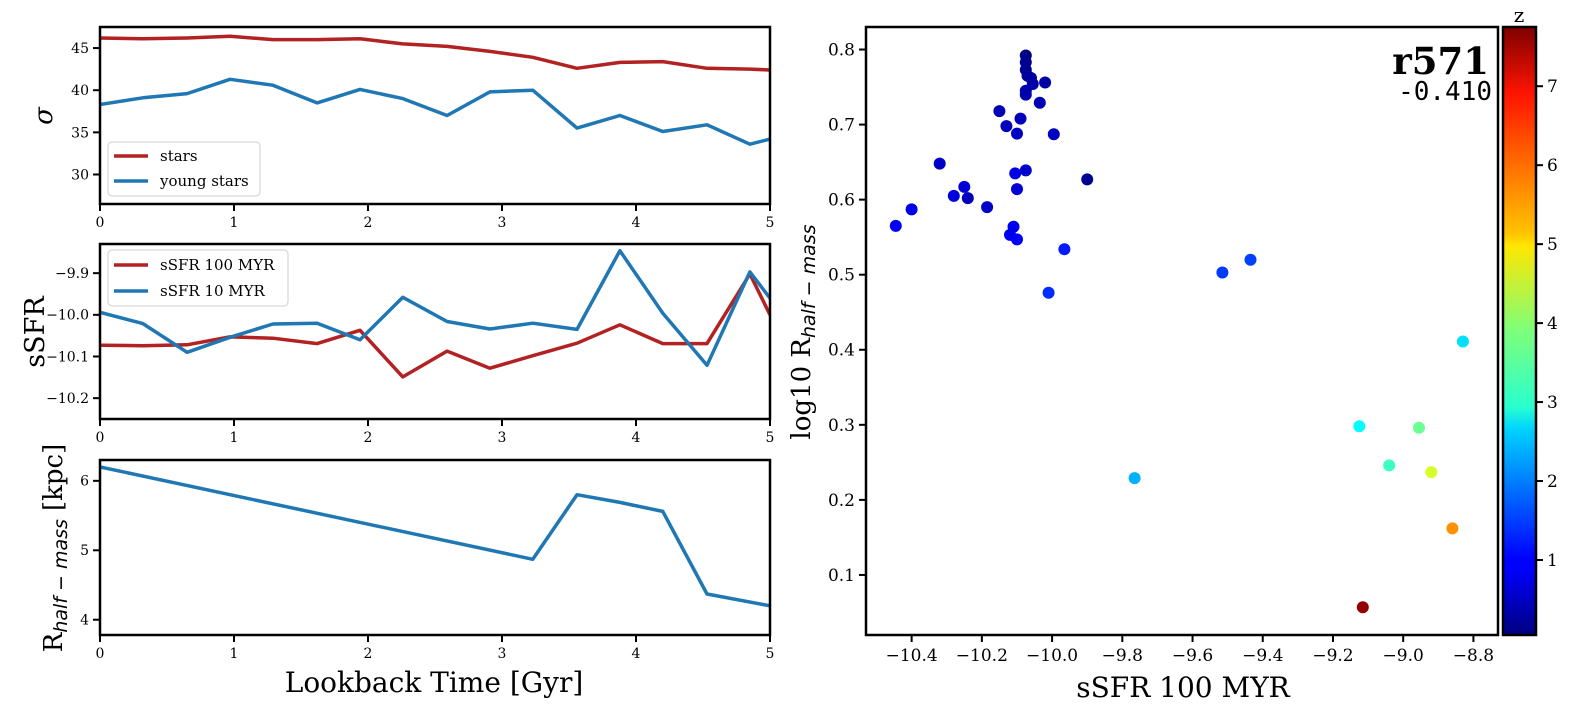  Describe the element at coordinates (636, 223) in the screenshot. I see `x-tick-label-1-4: 4` at that location.